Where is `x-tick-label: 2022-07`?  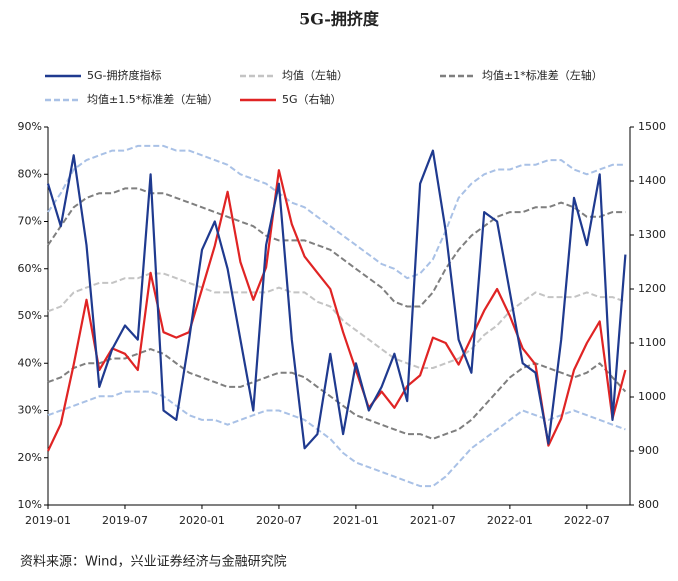 x-tick-label: 2022-07 is located at coordinates (587, 520).